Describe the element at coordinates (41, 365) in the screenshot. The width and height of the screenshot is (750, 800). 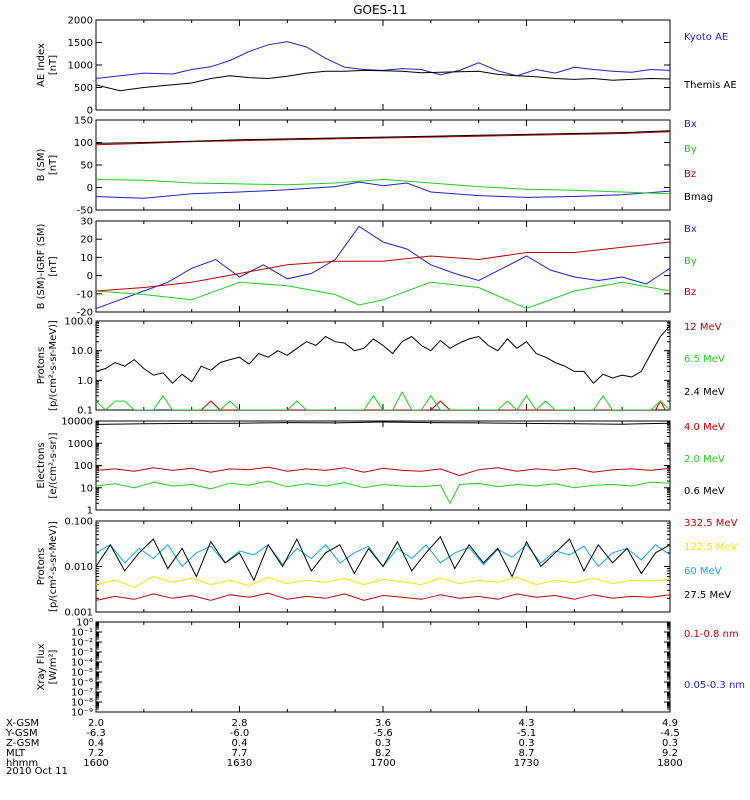
I see `y-axis-label: Protons` at that location.